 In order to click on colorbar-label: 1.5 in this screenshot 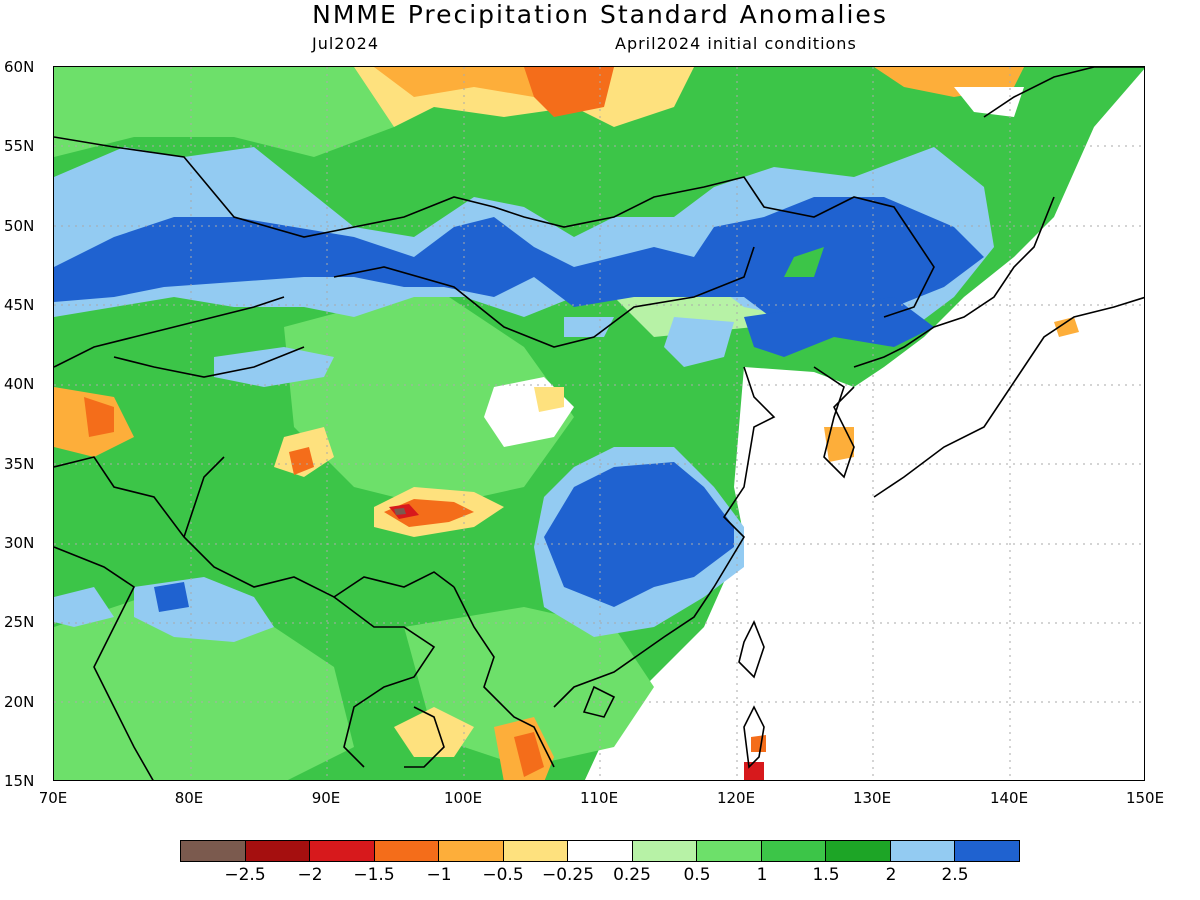, I will do `click(826, 875)`.